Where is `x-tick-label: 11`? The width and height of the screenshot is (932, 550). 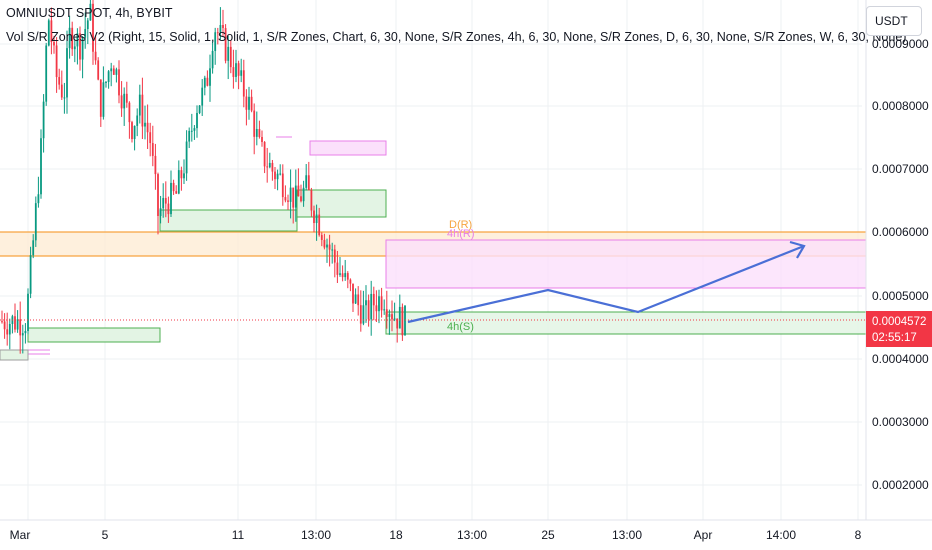 x-tick-label: 11 is located at coordinates (238, 535).